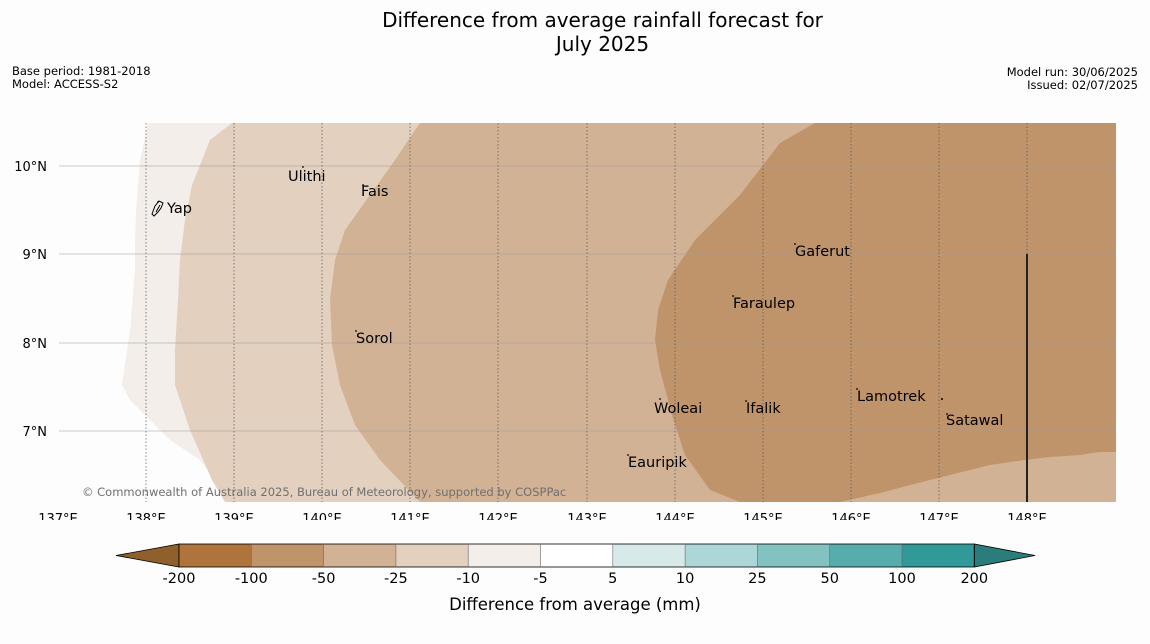 Image resolution: width=1150 pixels, height=644 pixels. What do you see at coordinates (374, 339) in the screenshot?
I see `place-label: Sorol` at bounding box center [374, 339].